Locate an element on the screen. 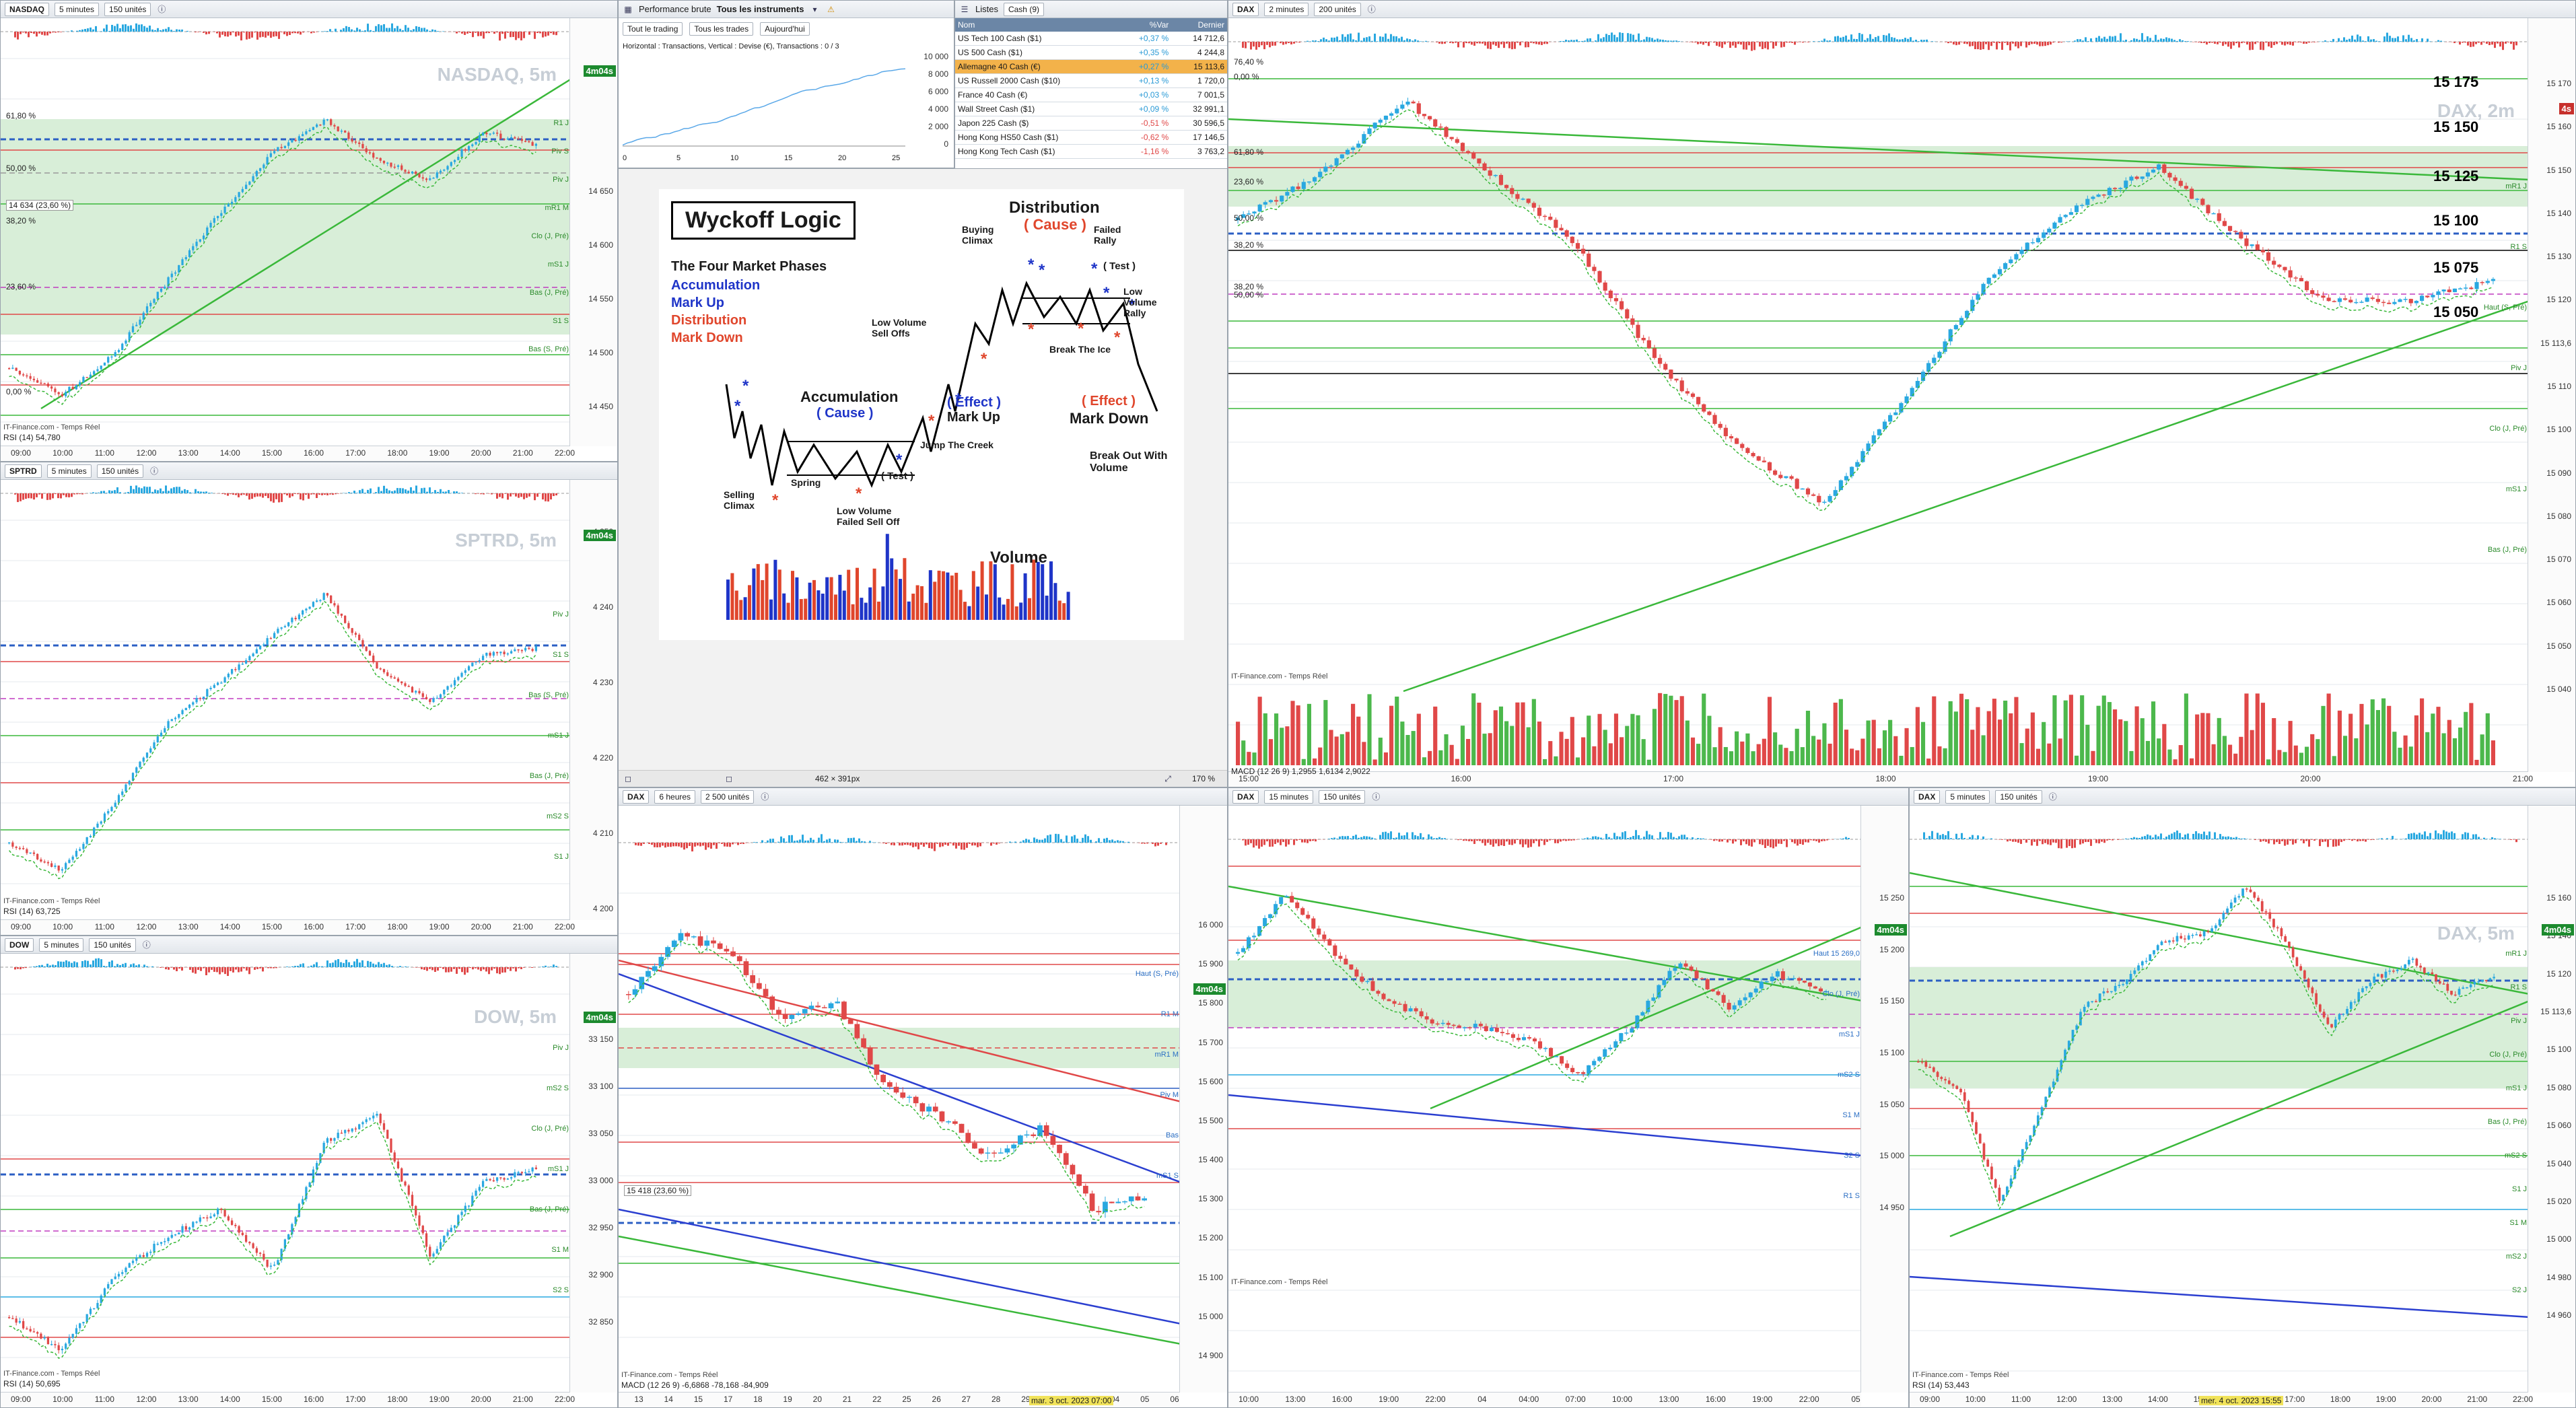 The image size is (2576, 1408). image-status-bar: ◻ ◻ 462 × 391px ⤢ 170 % is located at coordinates (923, 779).